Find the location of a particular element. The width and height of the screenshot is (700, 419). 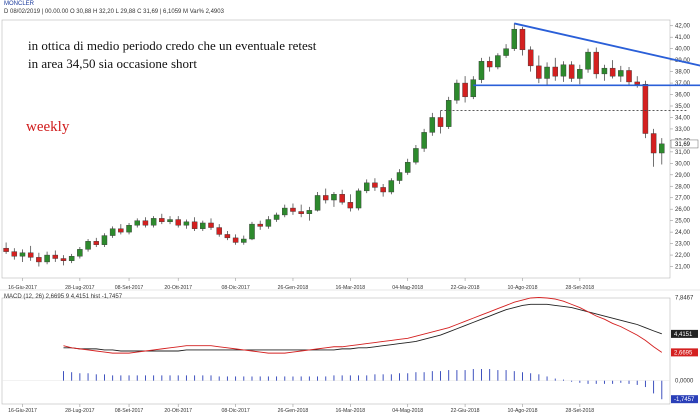

price-date-label: 26-Gen-2018 is located at coordinates (293, 288).